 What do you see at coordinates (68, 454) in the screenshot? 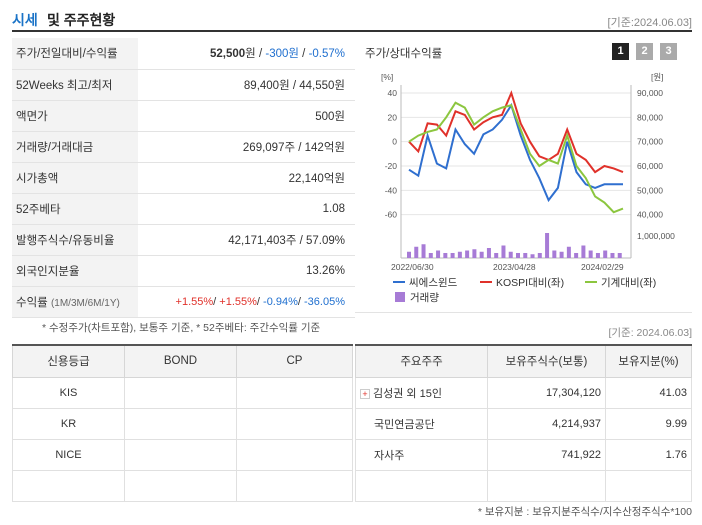
I see `rating-agency: NICE` at bounding box center [68, 454].